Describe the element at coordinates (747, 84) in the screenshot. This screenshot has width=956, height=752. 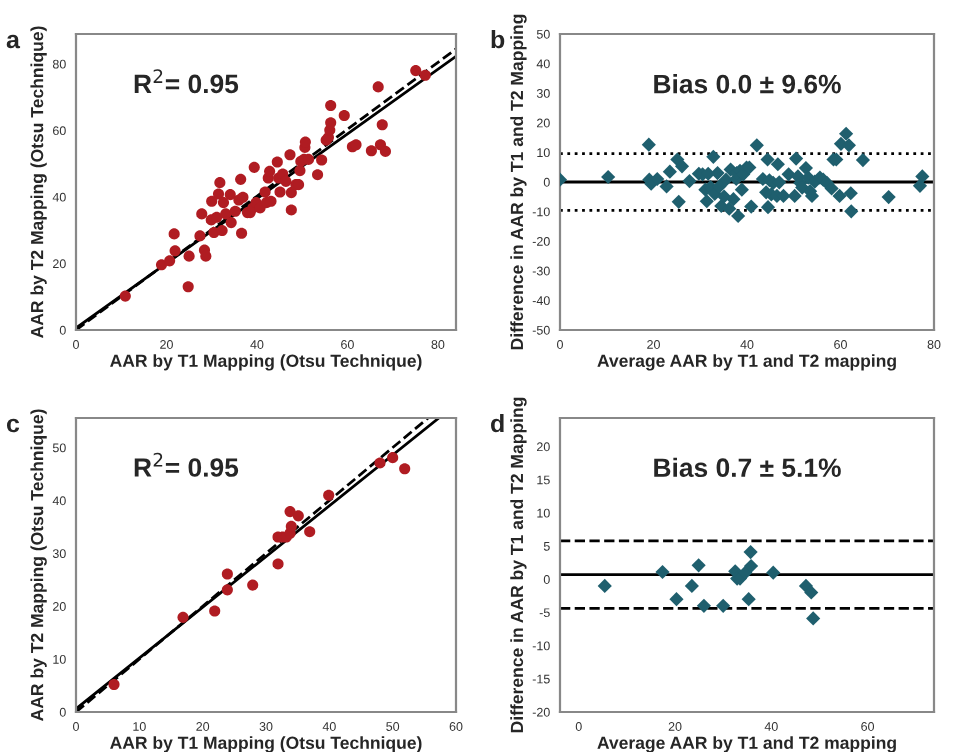
I see `annotation: Bias 0.0 ± 9.6%` at that location.